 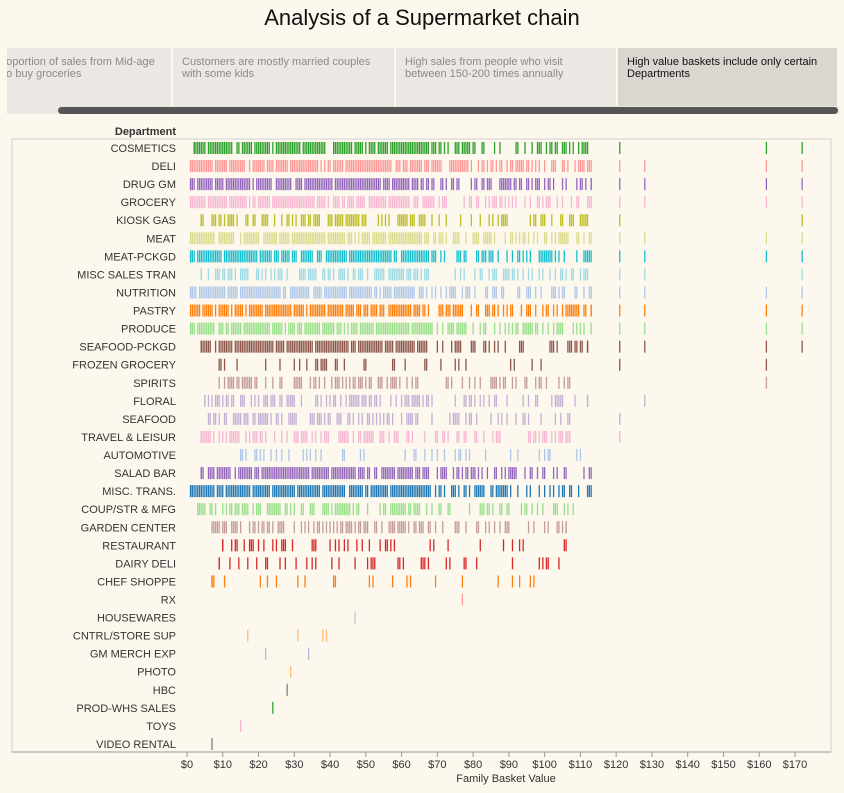 What do you see at coordinates (258, 765) in the screenshot?
I see `x-tick-label: $20` at bounding box center [258, 765].